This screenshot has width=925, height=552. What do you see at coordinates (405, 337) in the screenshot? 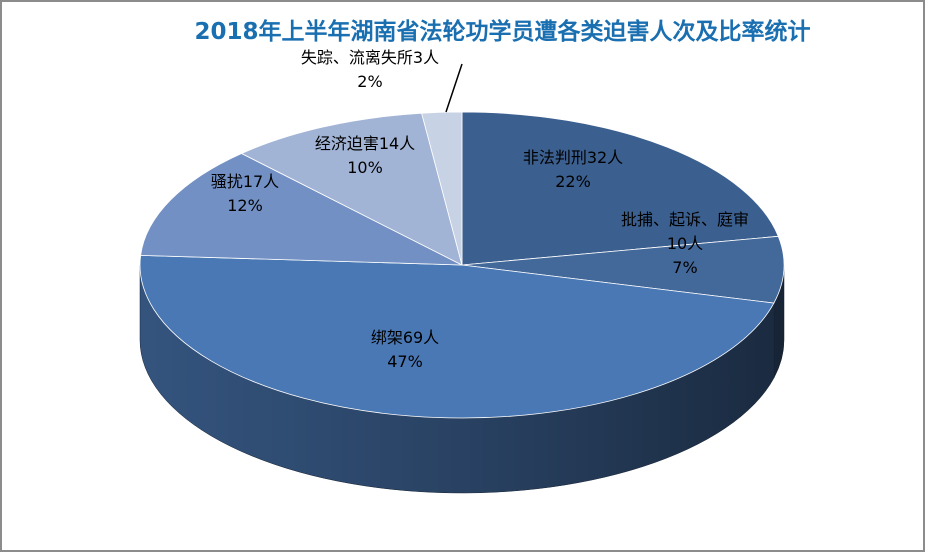
I see `category-label: 绑架69人` at bounding box center [405, 337].